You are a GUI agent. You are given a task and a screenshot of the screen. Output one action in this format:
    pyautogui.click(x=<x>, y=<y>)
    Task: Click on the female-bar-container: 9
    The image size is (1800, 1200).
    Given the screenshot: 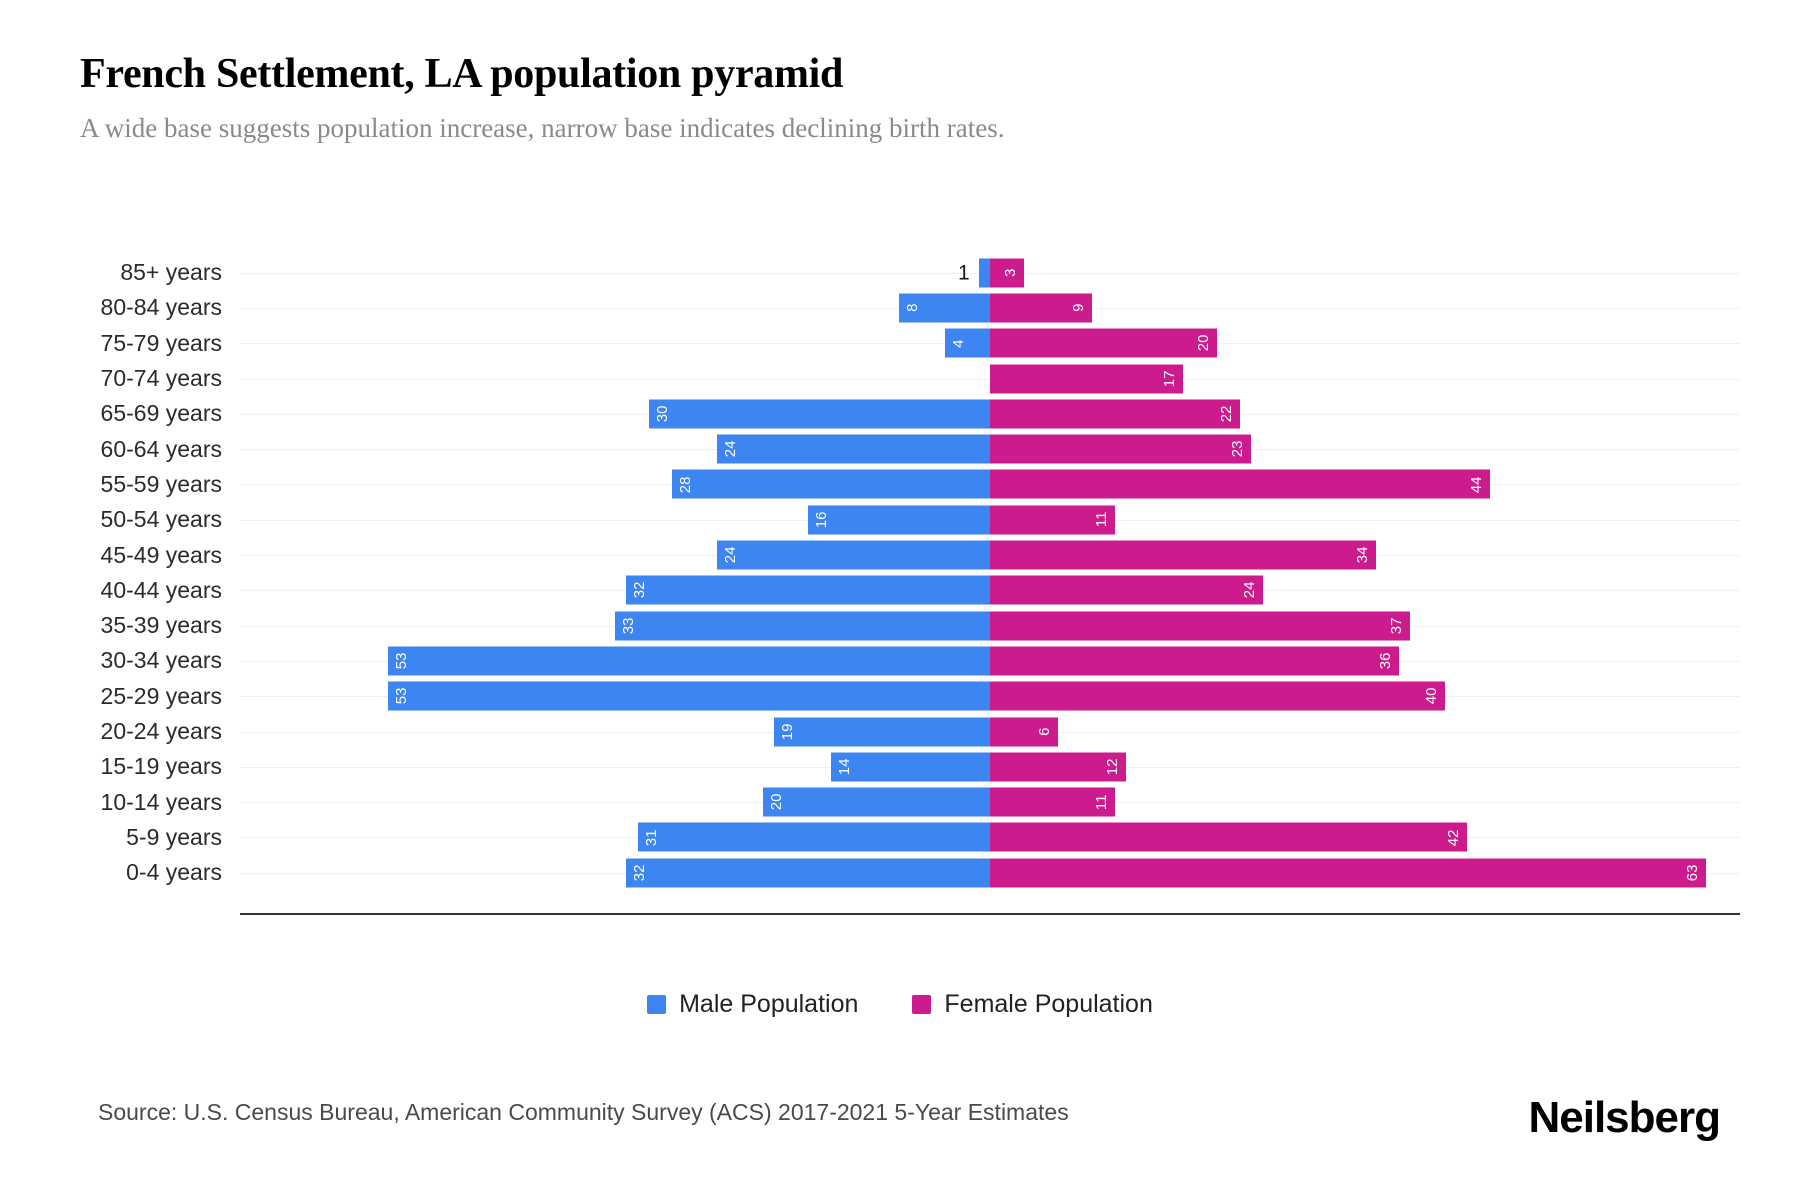 What is the action you would take?
    pyautogui.click(x=1041, y=308)
    